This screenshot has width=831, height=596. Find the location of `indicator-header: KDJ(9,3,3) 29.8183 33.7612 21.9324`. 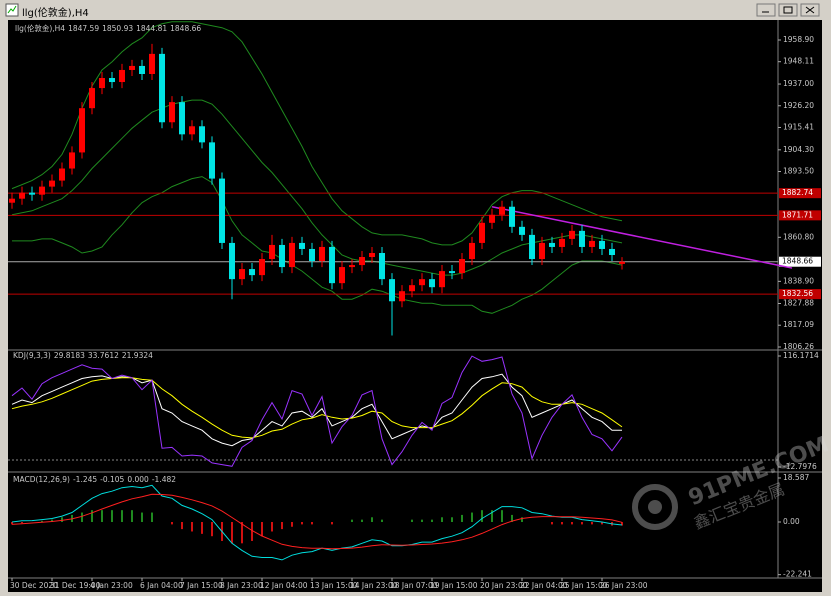

indicator-header: KDJ(9,3,3) 29.8183 33.7612 21.9324 is located at coordinates (83, 355).